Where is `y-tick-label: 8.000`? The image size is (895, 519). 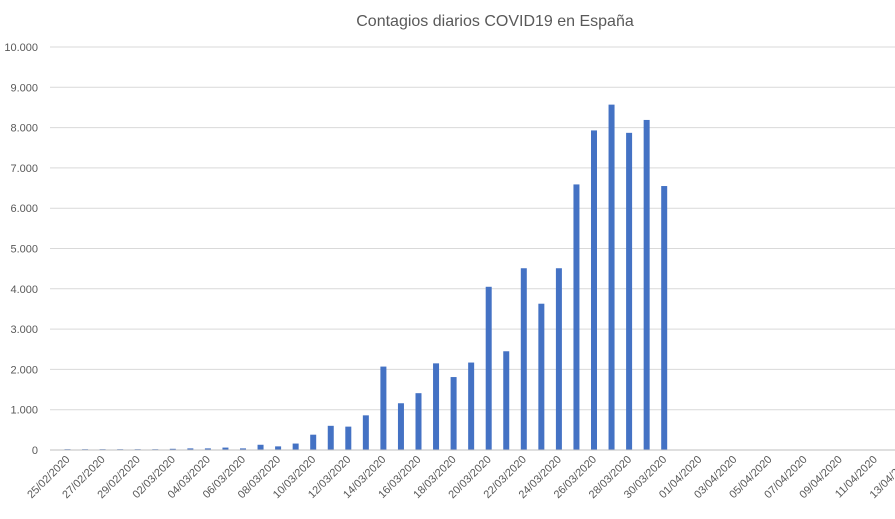
y-tick-label: 8.000 is located at coordinates (24, 129).